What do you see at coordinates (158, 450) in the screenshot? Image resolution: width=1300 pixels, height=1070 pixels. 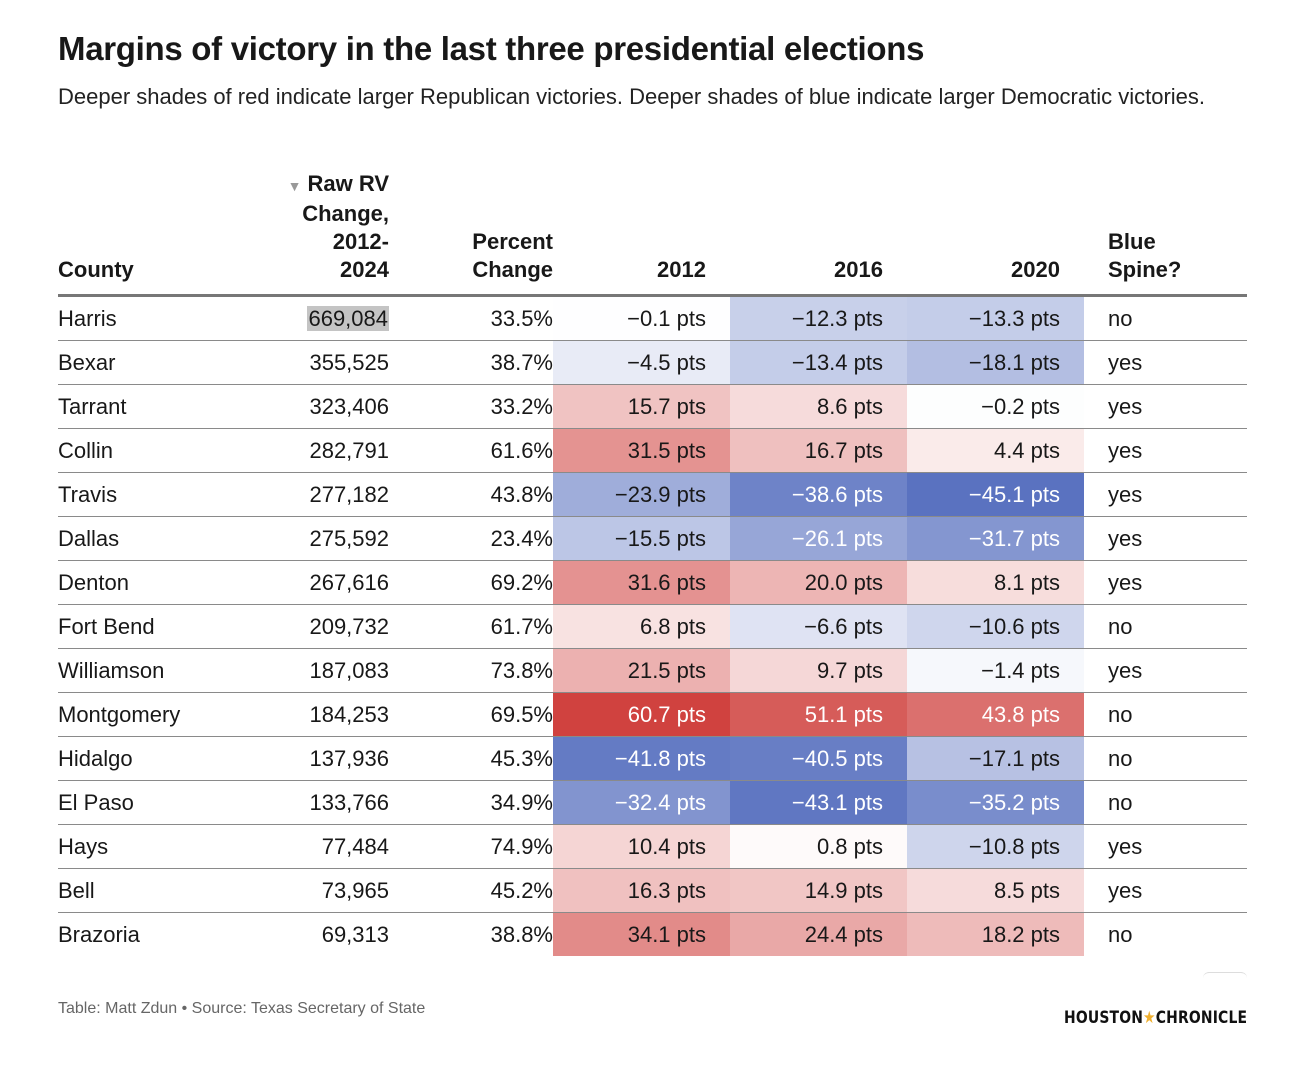 I see `county-cell: Collin` at bounding box center [158, 450].